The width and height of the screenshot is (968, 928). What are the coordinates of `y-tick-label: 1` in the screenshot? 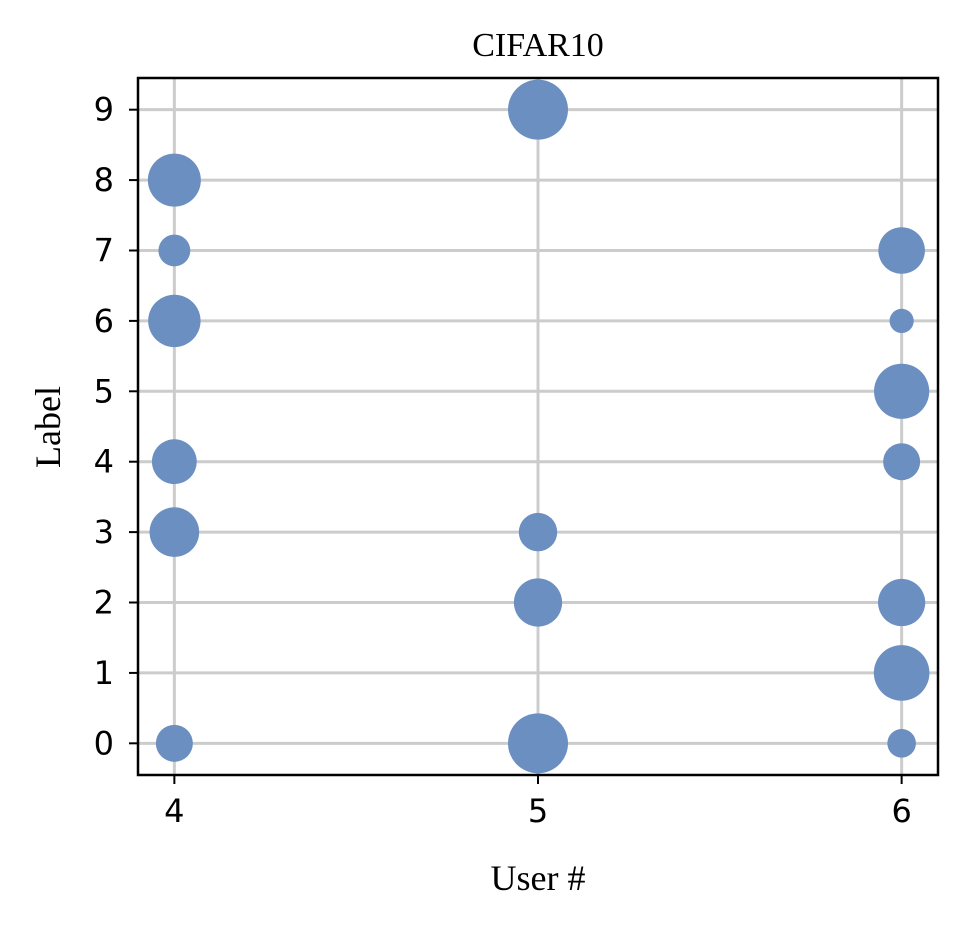 It's located at (104, 673).